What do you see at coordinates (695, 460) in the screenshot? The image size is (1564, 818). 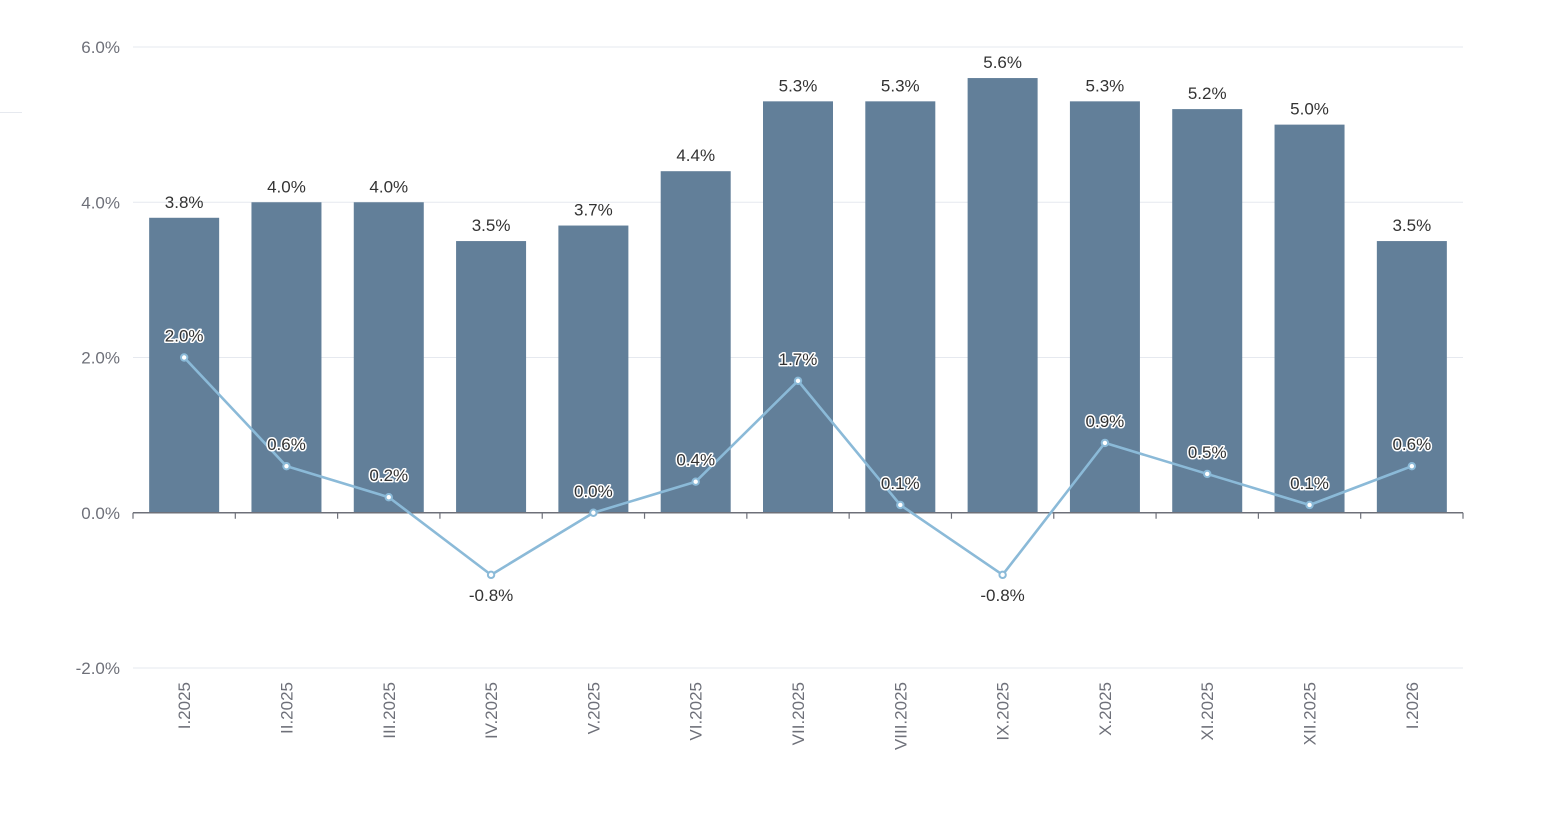 I see `line-value-label: 0.4%` at bounding box center [695, 460].